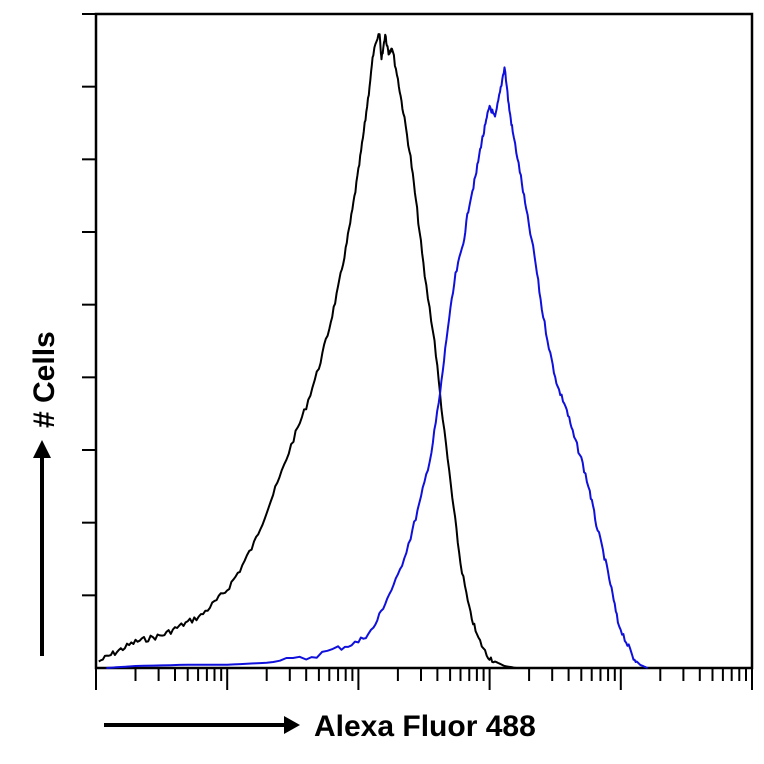 The height and width of the screenshot is (764, 764). What do you see at coordinates (89, 305) in the screenshot?
I see `y-axis-ticks` at bounding box center [89, 305].